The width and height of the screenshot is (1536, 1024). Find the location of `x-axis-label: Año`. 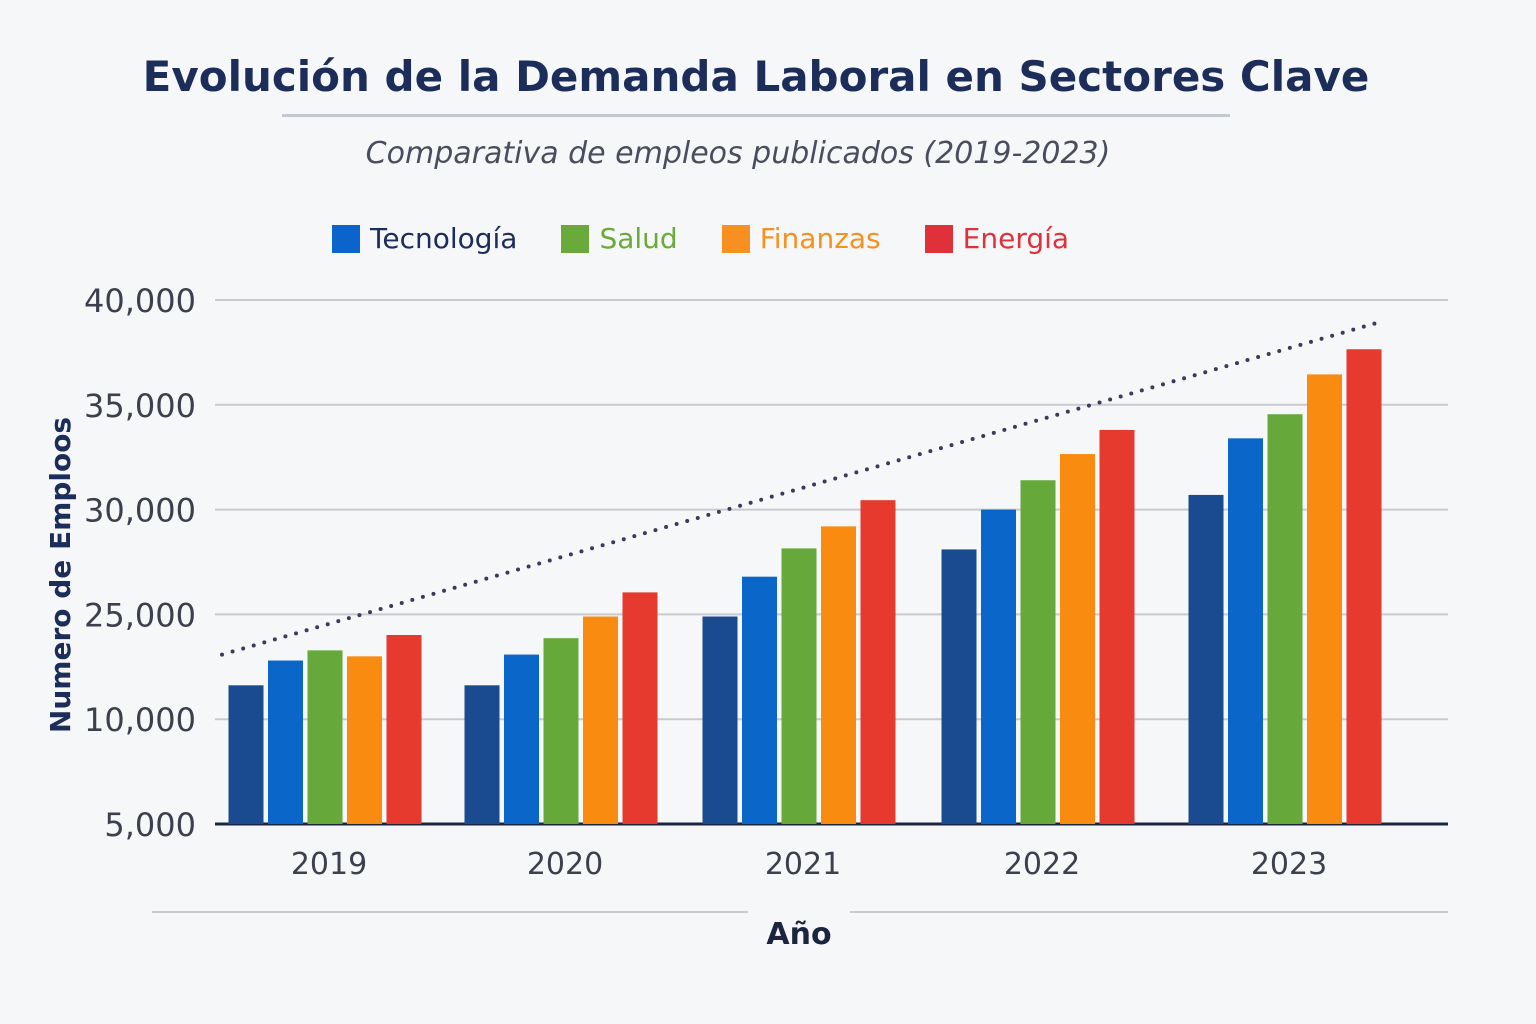

x-axis-label: Año is located at coordinates (798, 934).